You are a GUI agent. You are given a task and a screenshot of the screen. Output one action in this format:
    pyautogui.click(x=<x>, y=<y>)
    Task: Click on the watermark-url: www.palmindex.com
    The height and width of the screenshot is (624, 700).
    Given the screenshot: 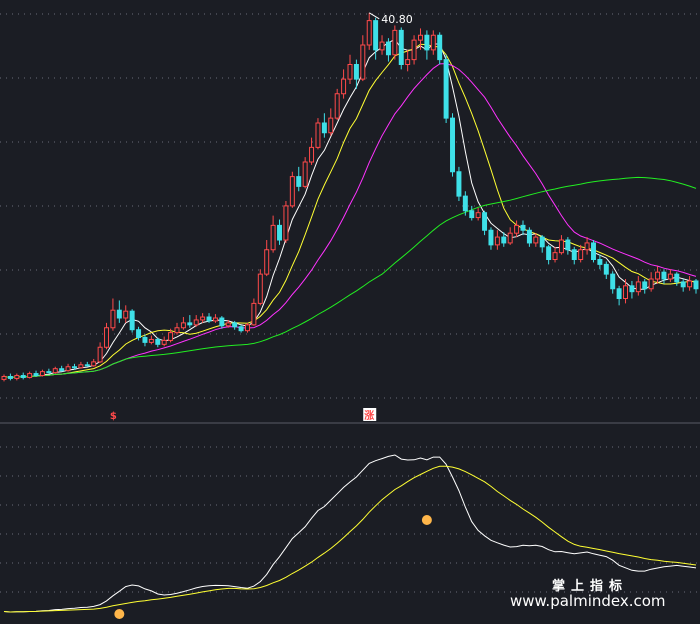 What is the action you would take?
    pyautogui.click(x=588, y=601)
    